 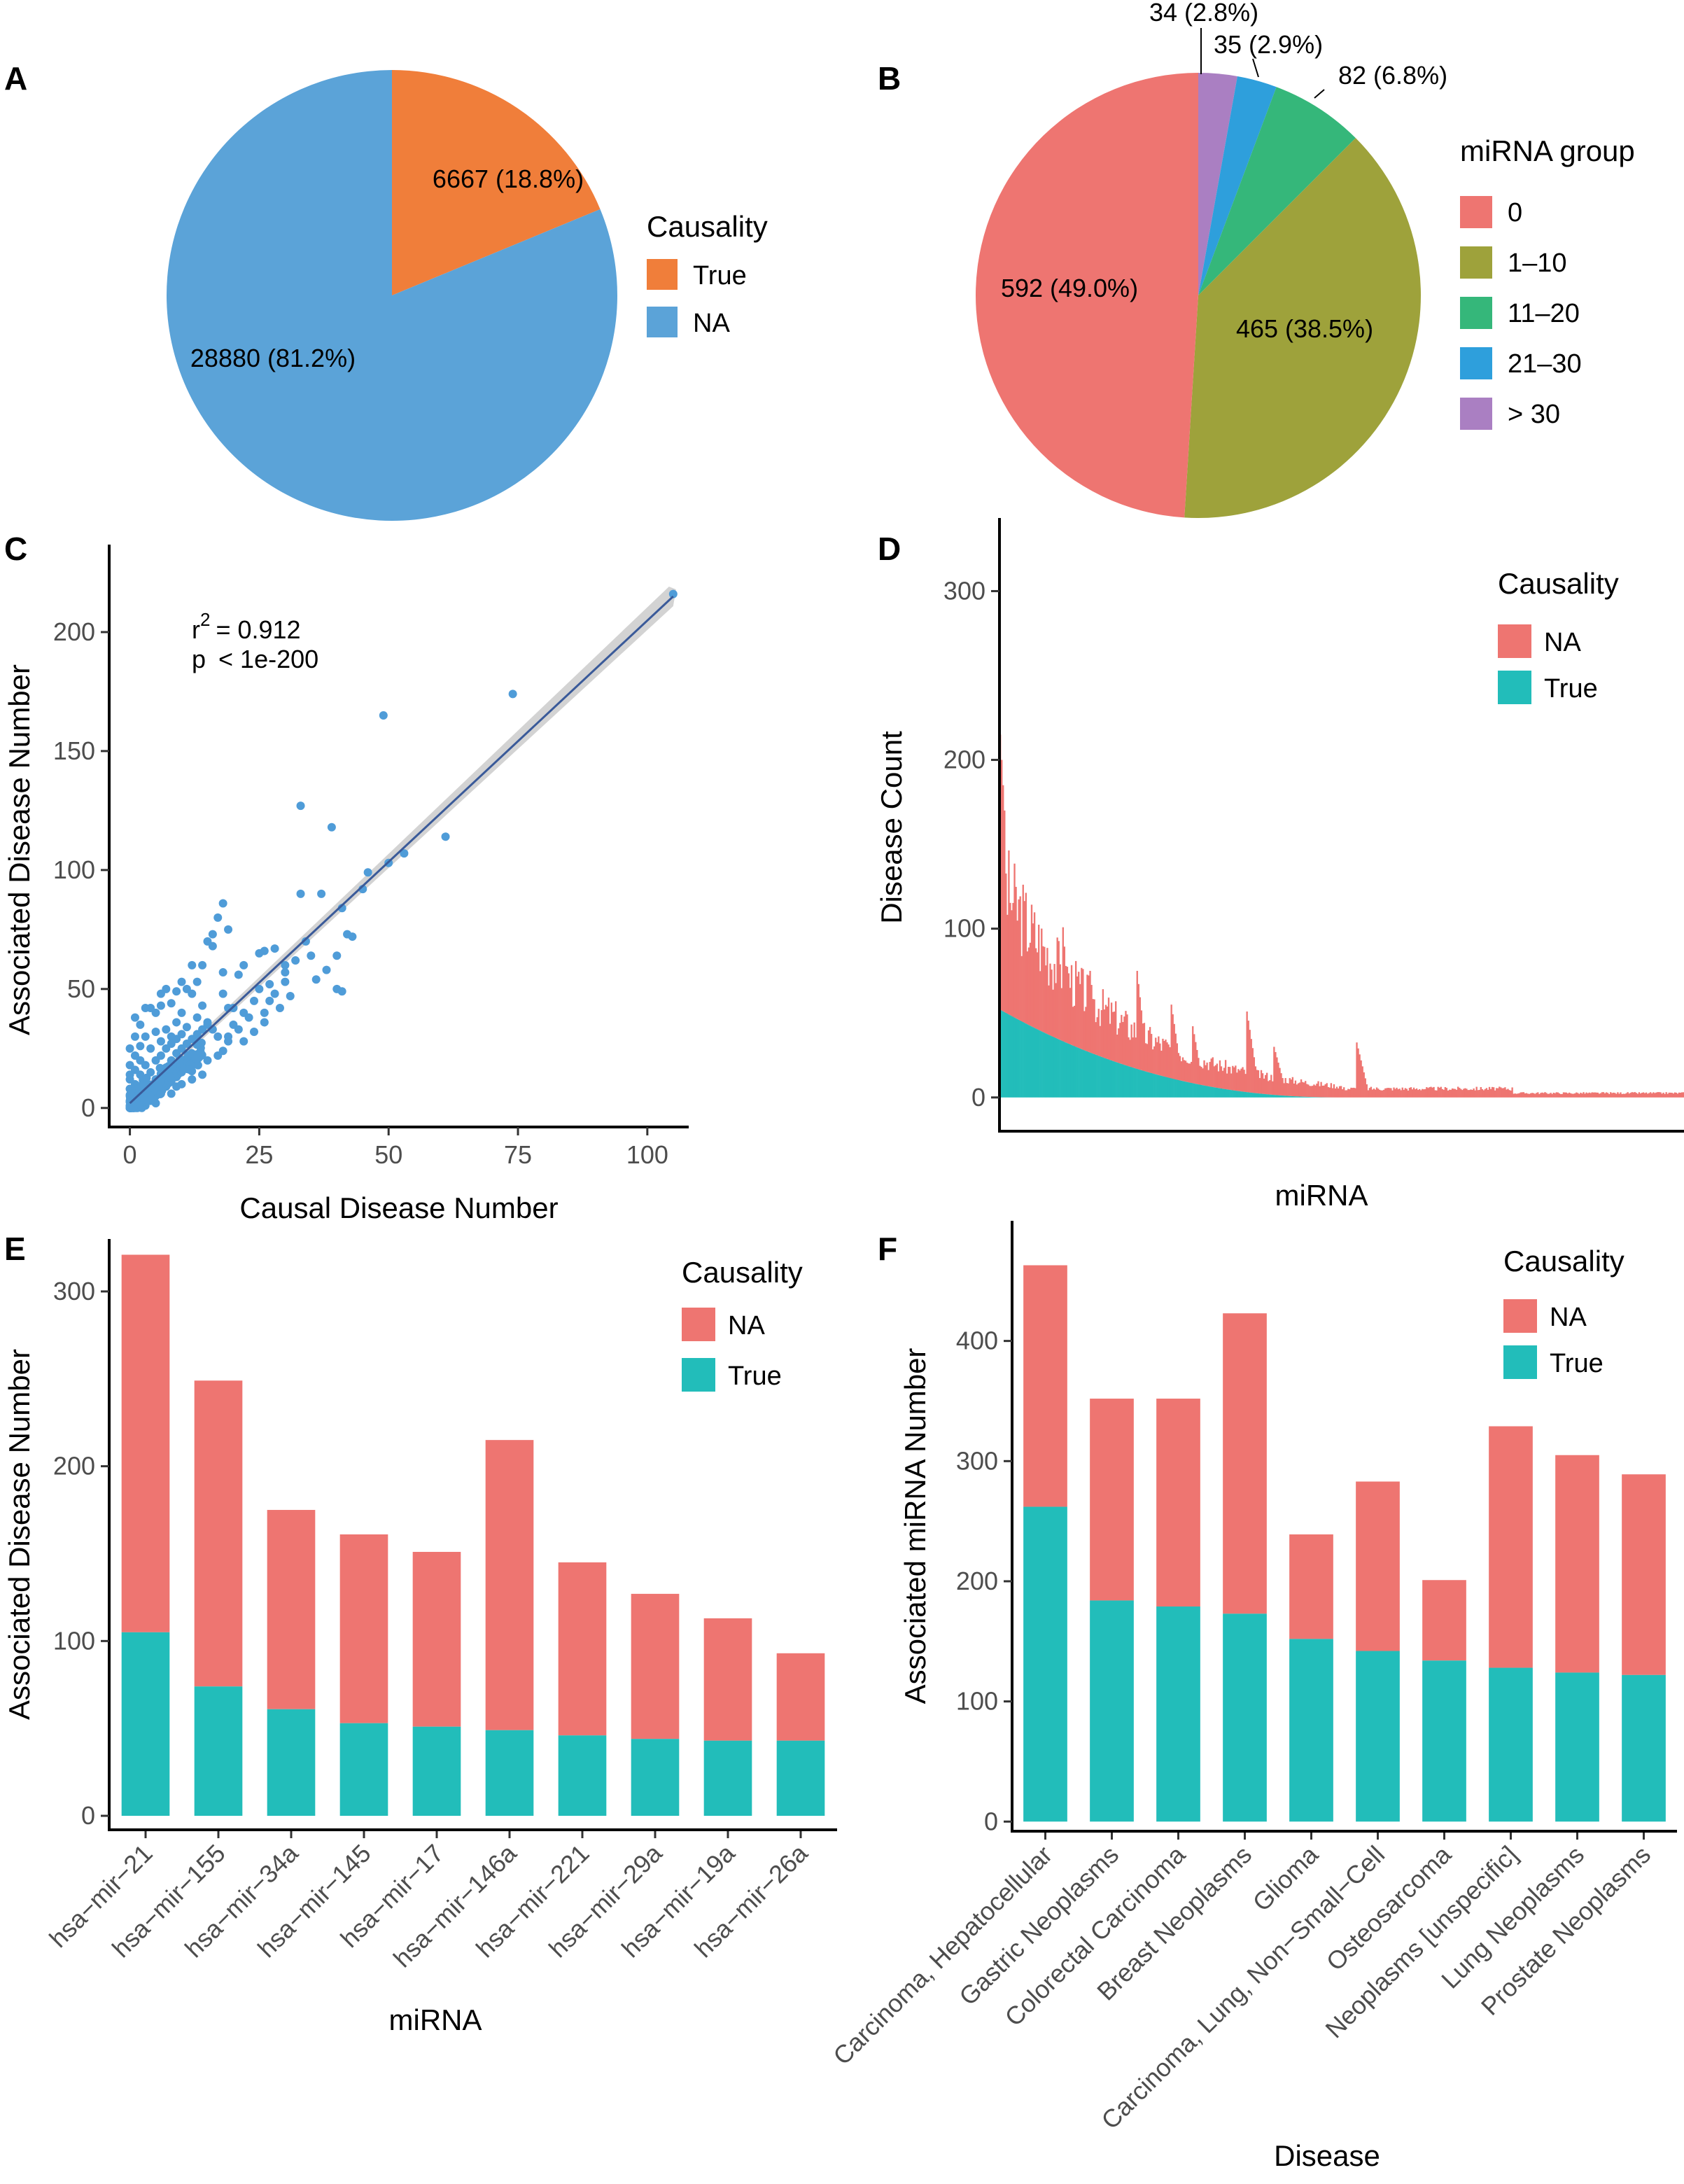 I want to click on y-tick-label: 200, so click(x=74, y=1466).